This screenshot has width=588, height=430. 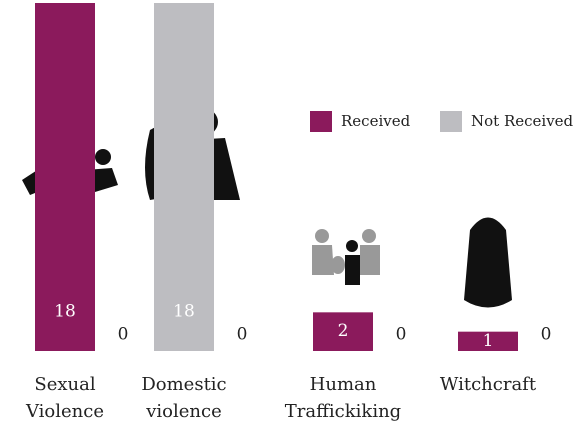 I want to click on category-label: Witchcraft, so click(x=488, y=384).